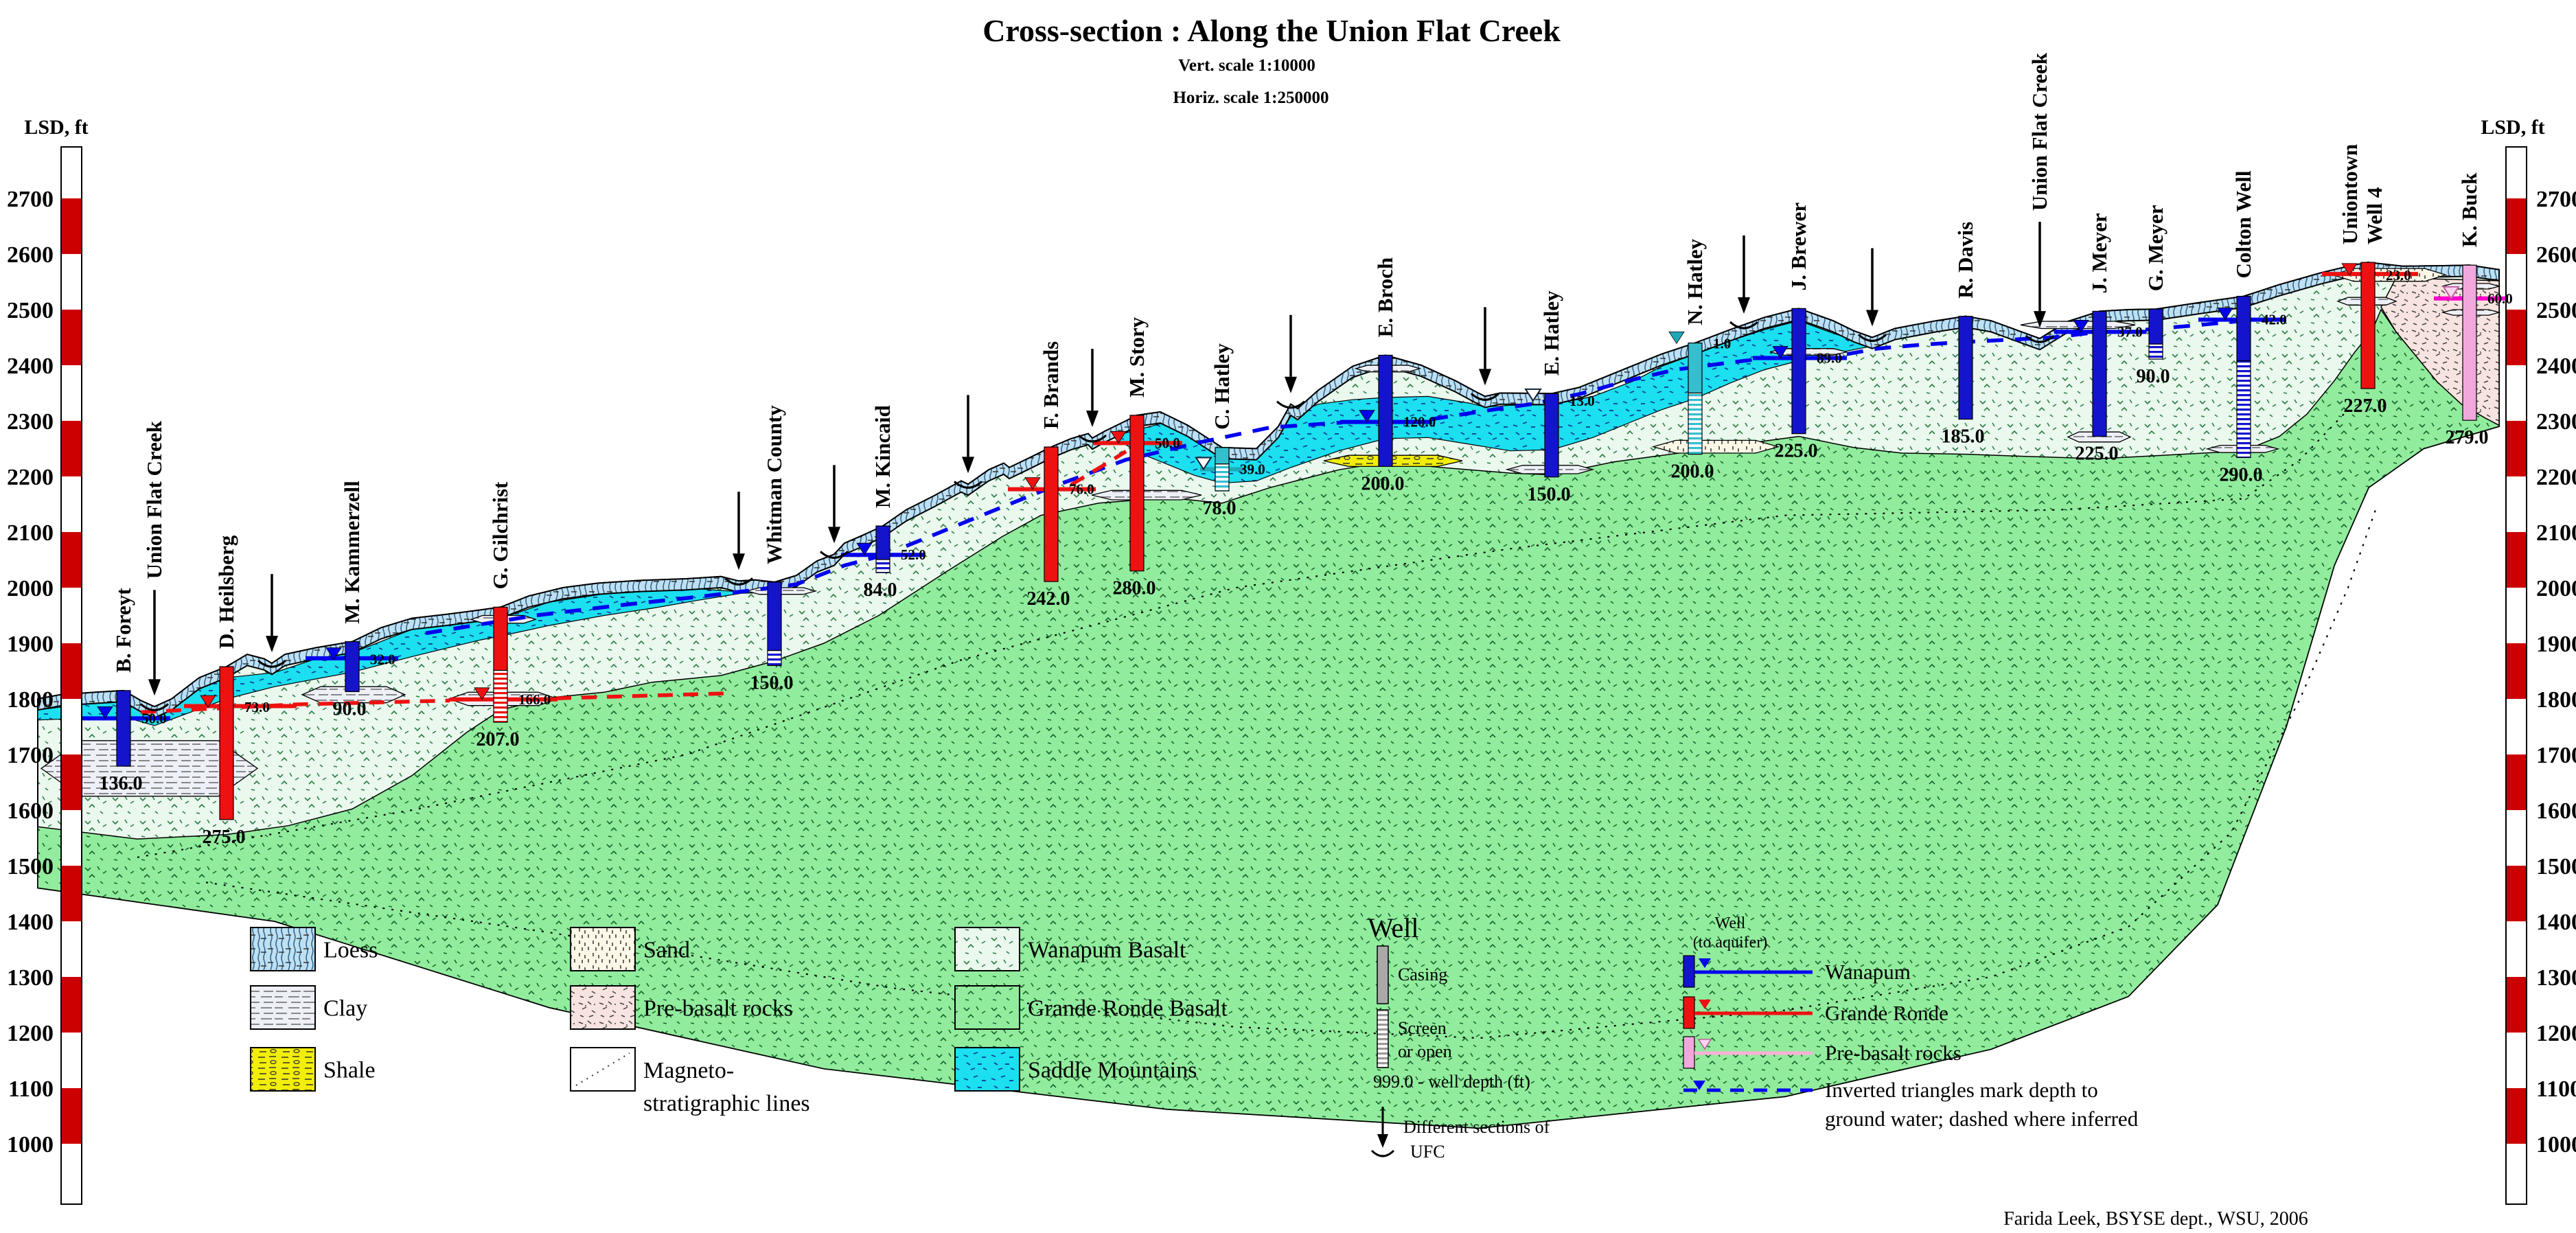 The image size is (2576, 1233). What do you see at coordinates (1222, 387) in the screenshot?
I see `well-name-label: C. Hatley` at bounding box center [1222, 387].